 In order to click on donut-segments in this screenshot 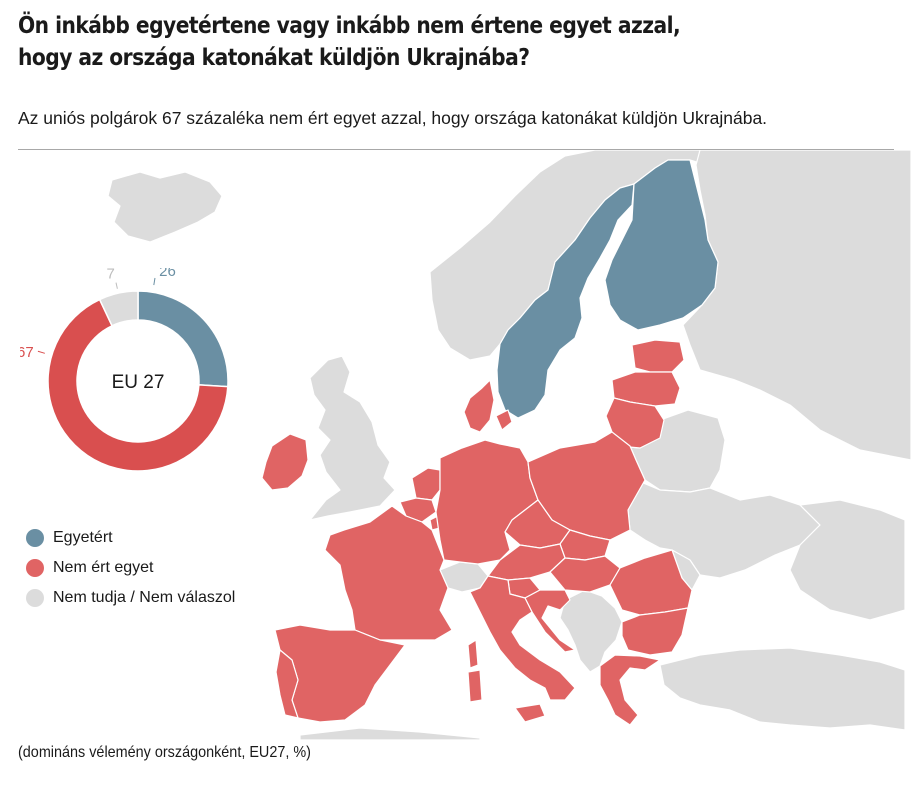, I will do `click(138, 381)`.